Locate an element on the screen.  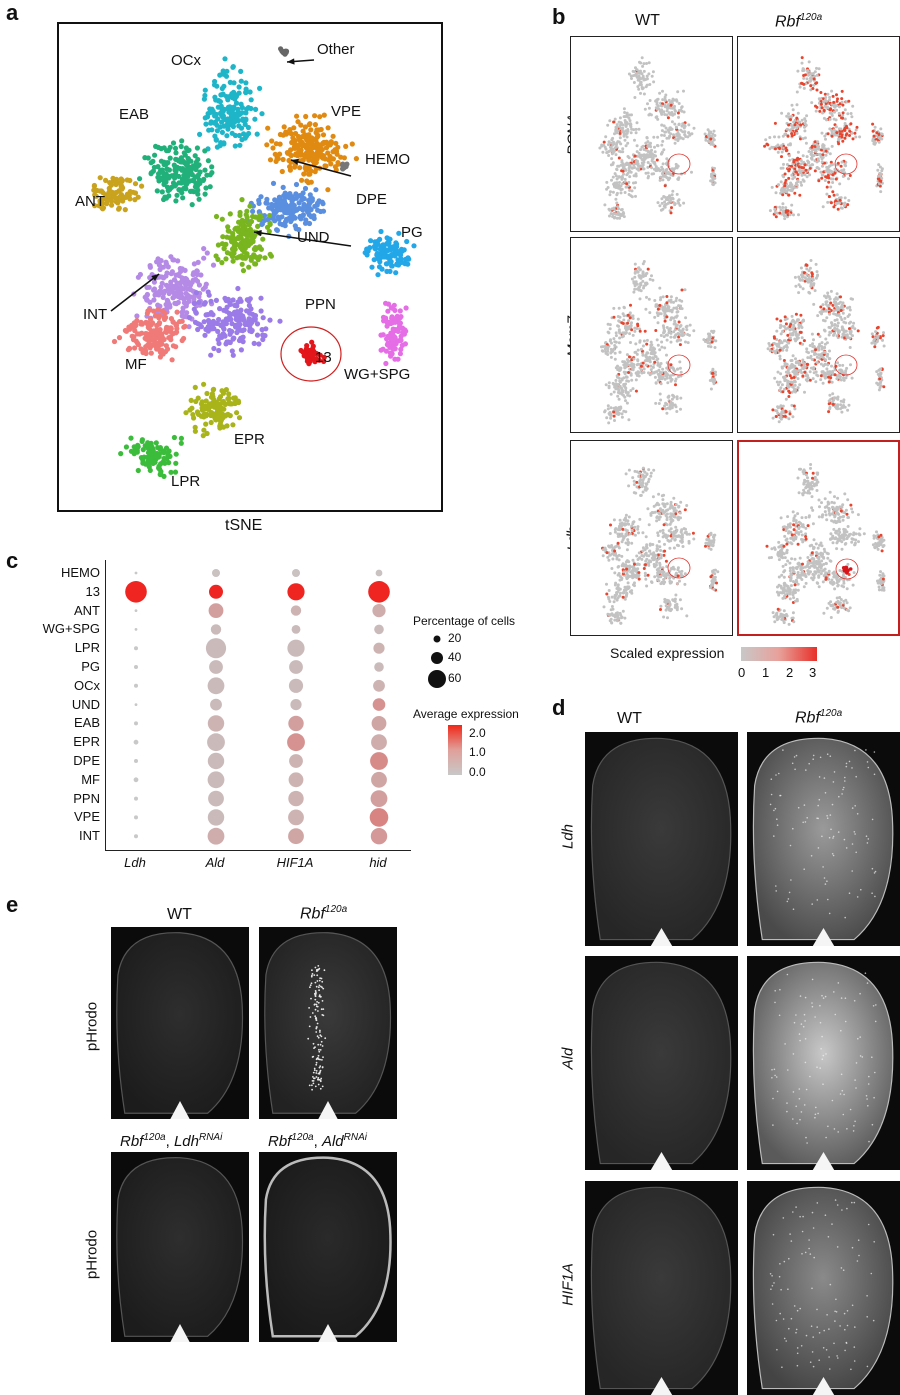
tsne-cluster-label: PPN is located at coordinates (320, 304).